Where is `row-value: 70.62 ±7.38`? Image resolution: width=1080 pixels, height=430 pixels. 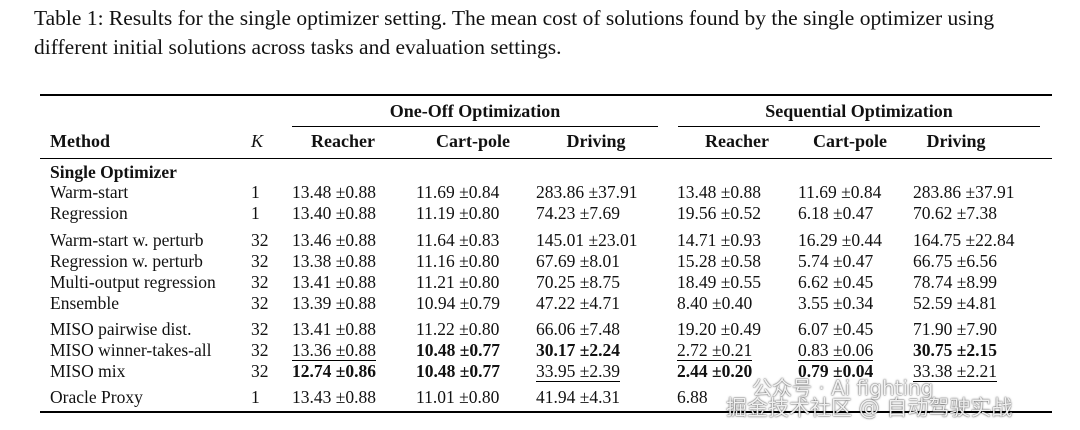
row-value: 70.62 ±7.38 is located at coordinates (955, 213).